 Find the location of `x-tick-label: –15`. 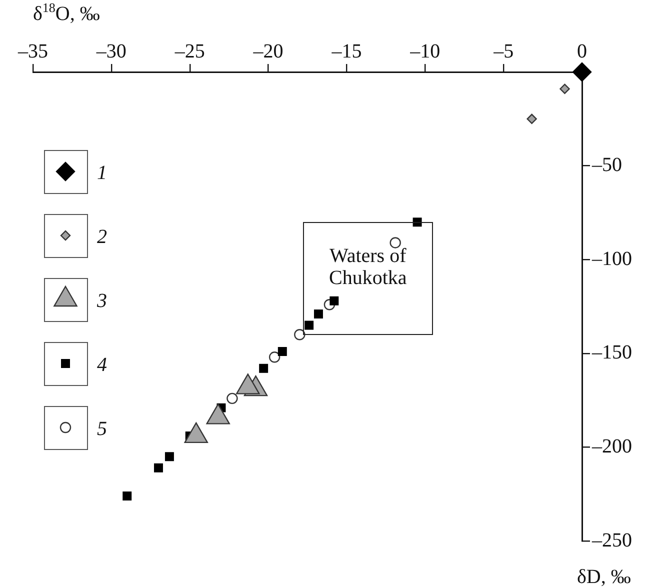

x-tick-label: –15 is located at coordinates (346, 51).